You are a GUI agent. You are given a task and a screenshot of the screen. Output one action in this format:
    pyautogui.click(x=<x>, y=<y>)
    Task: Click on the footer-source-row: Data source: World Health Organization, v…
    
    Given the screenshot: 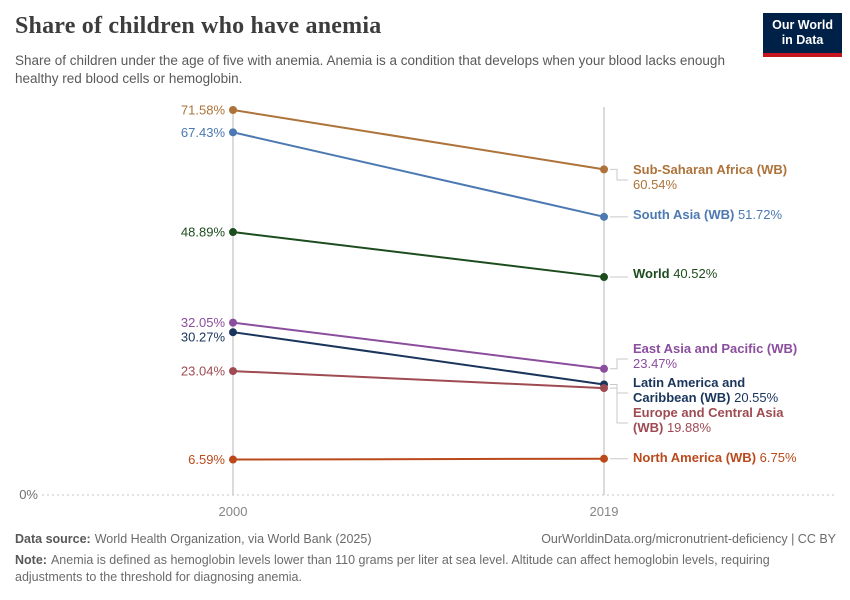 What is the action you would take?
    pyautogui.click(x=425, y=539)
    